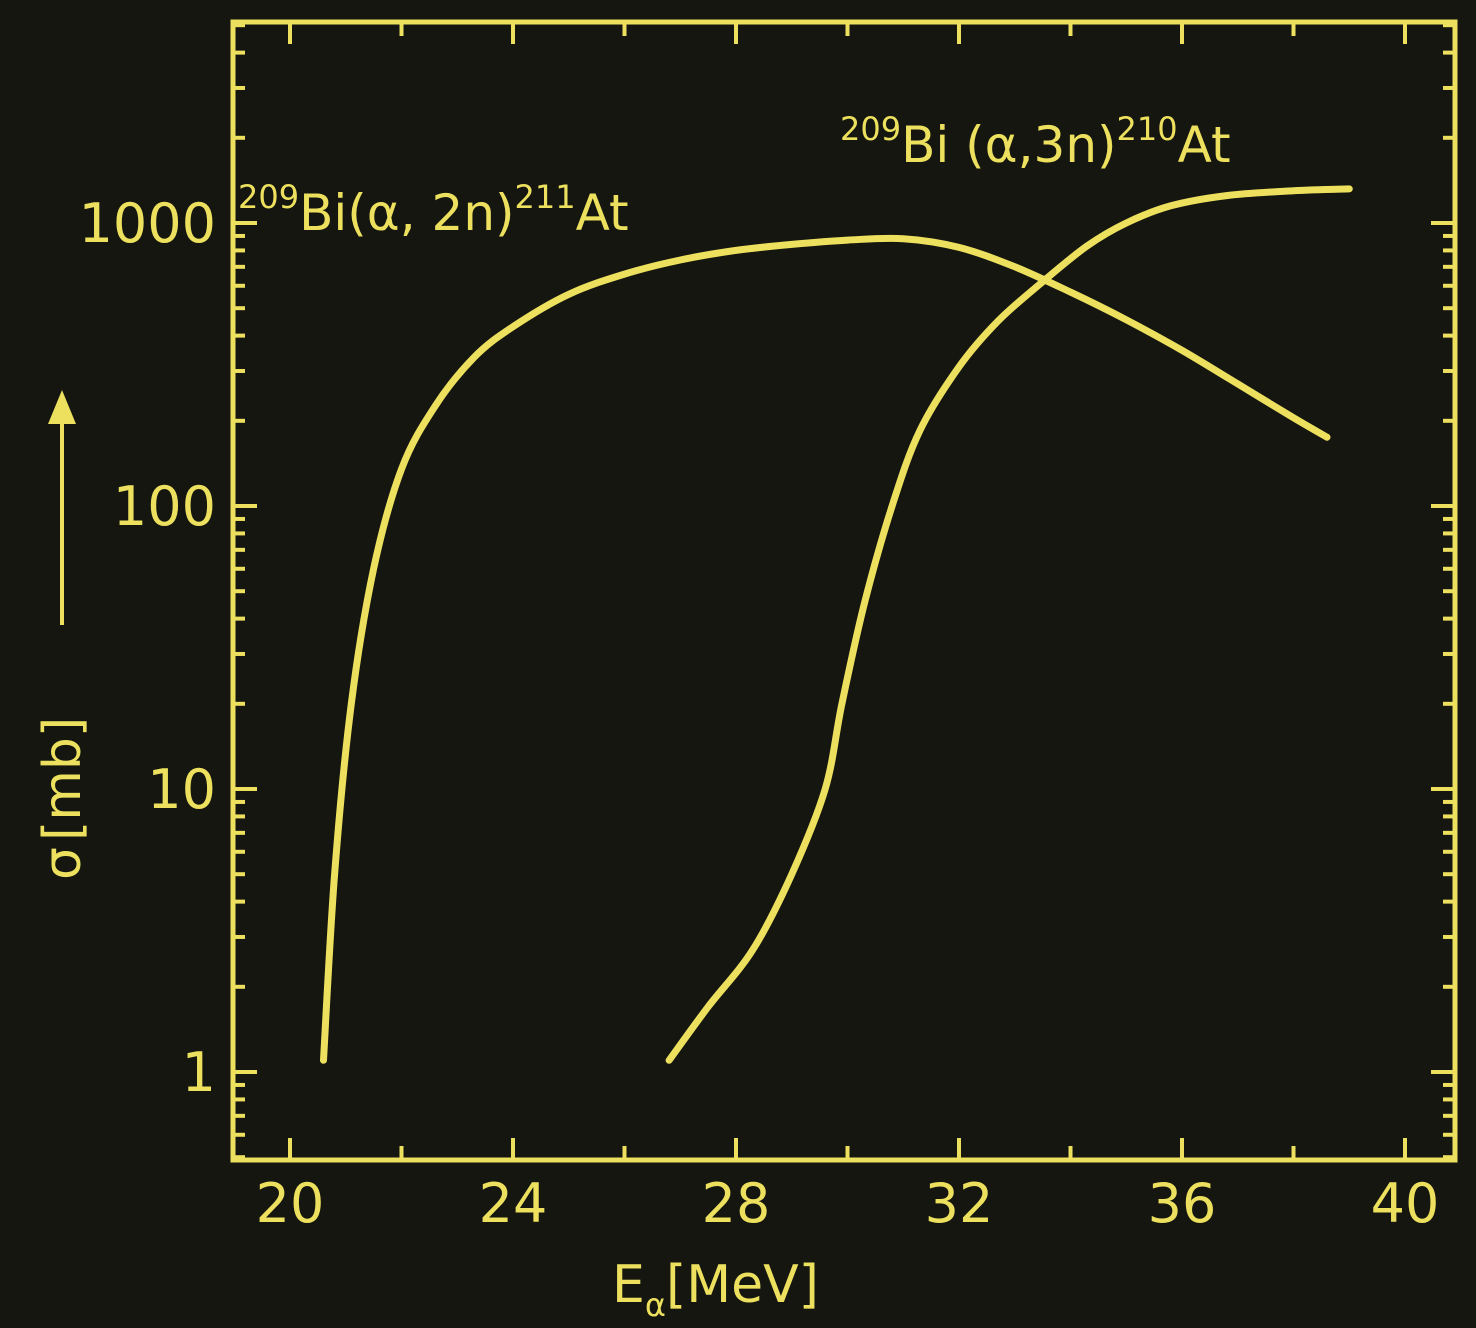 Image resolution: width=1476 pixels, height=1328 pixels. What do you see at coordinates (63, 635) in the screenshot?
I see `y-axis-title-group: σ [mb]` at bounding box center [63, 635].